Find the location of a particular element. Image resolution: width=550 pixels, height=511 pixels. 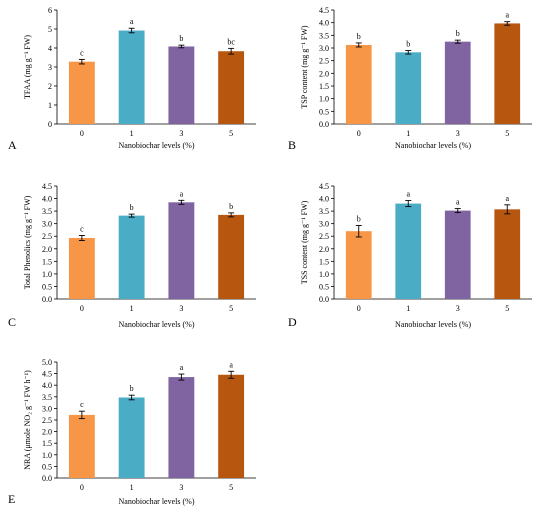

y-axis-title: TSP content (mg g⁻¹ FW) is located at coordinates (304, 67).